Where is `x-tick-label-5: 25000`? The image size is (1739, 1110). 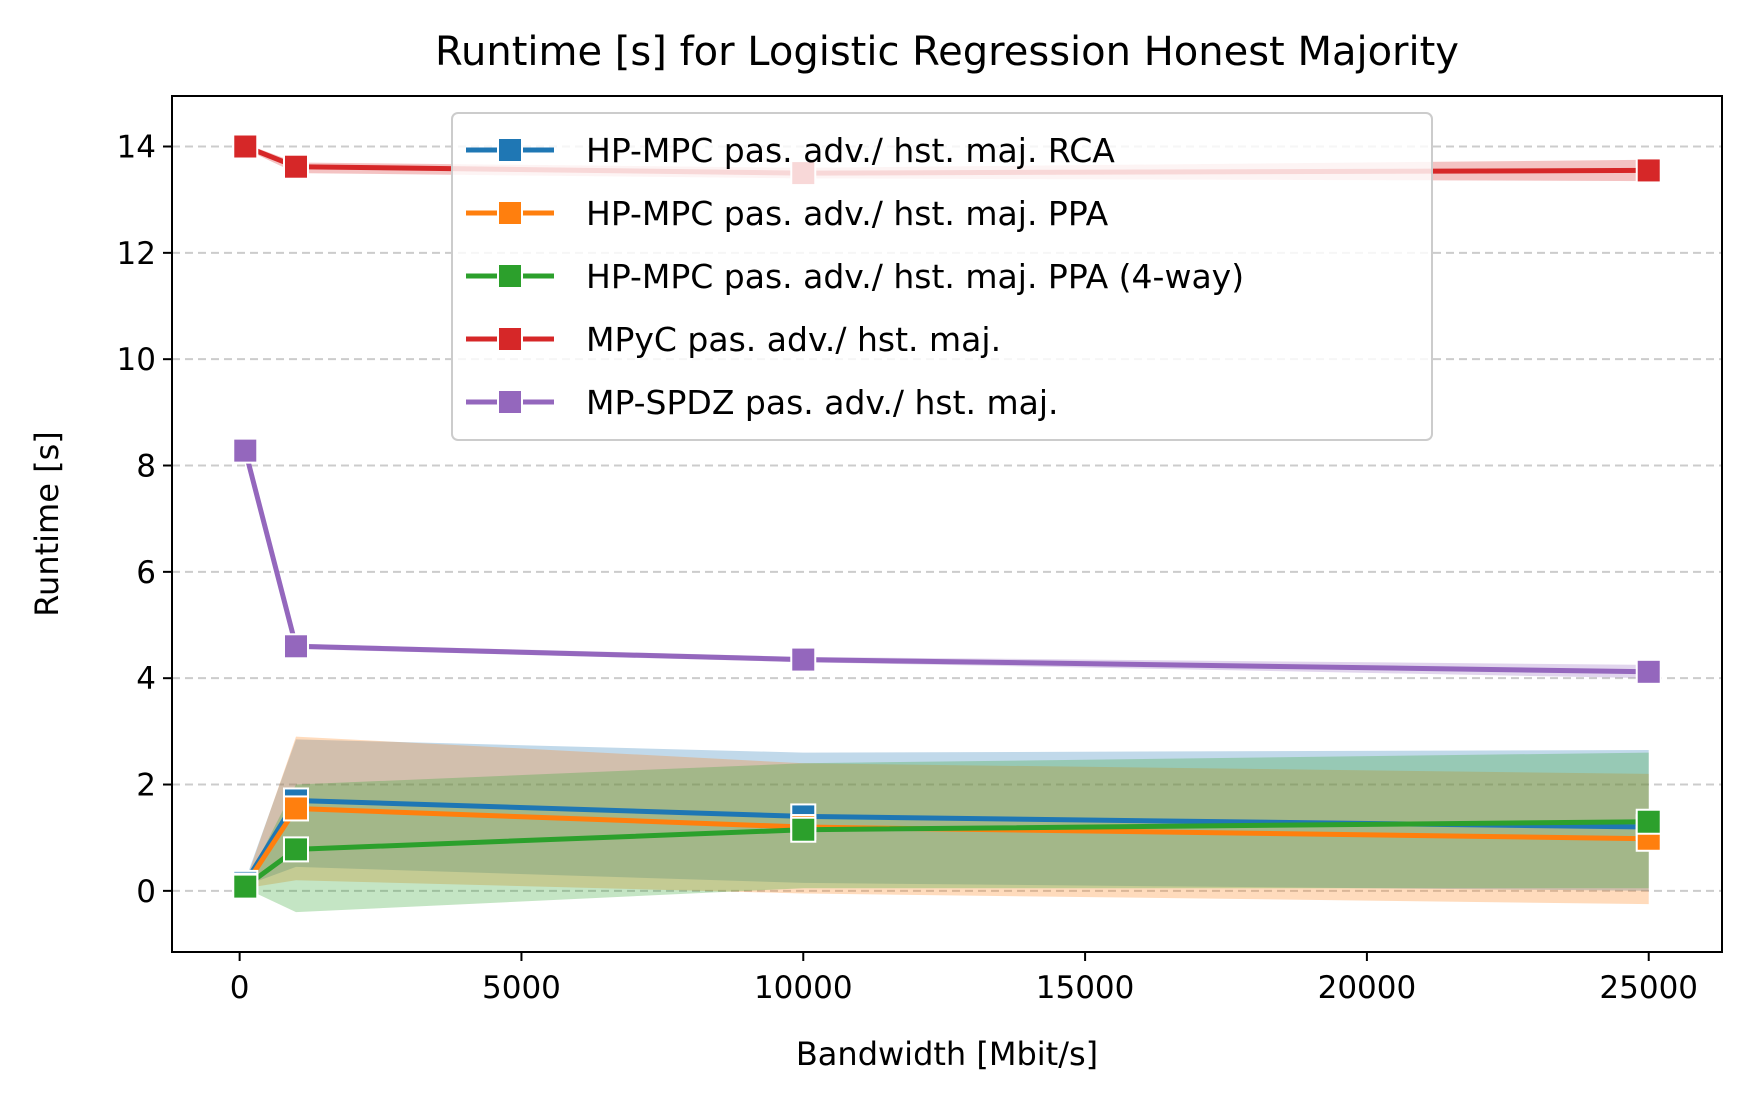
x-tick-label-5: 25000 is located at coordinates (1648, 988).